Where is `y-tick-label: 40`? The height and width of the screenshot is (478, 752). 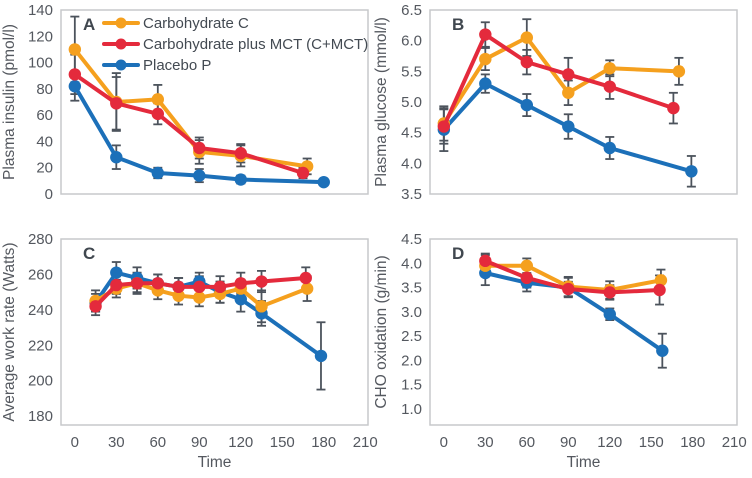 y-tick-label: 40 is located at coordinates (44, 141).